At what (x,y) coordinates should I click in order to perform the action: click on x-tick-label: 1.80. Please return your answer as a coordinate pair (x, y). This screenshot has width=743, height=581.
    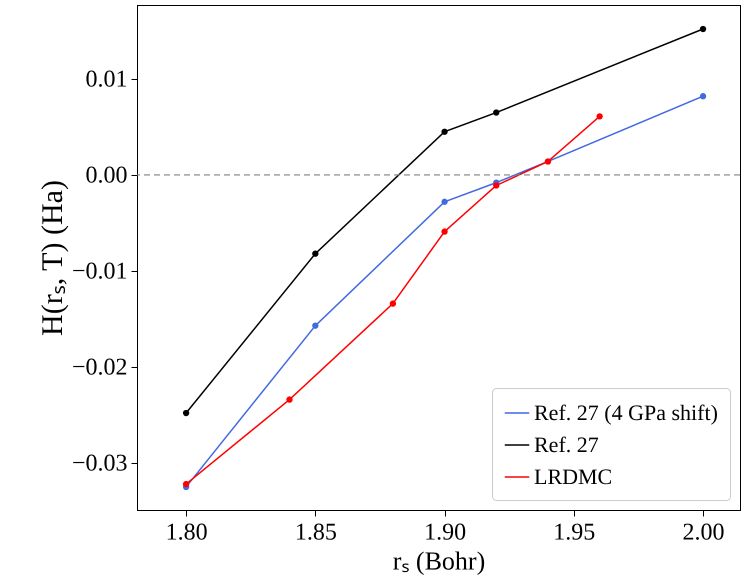
    Looking at the image, I should click on (187, 533).